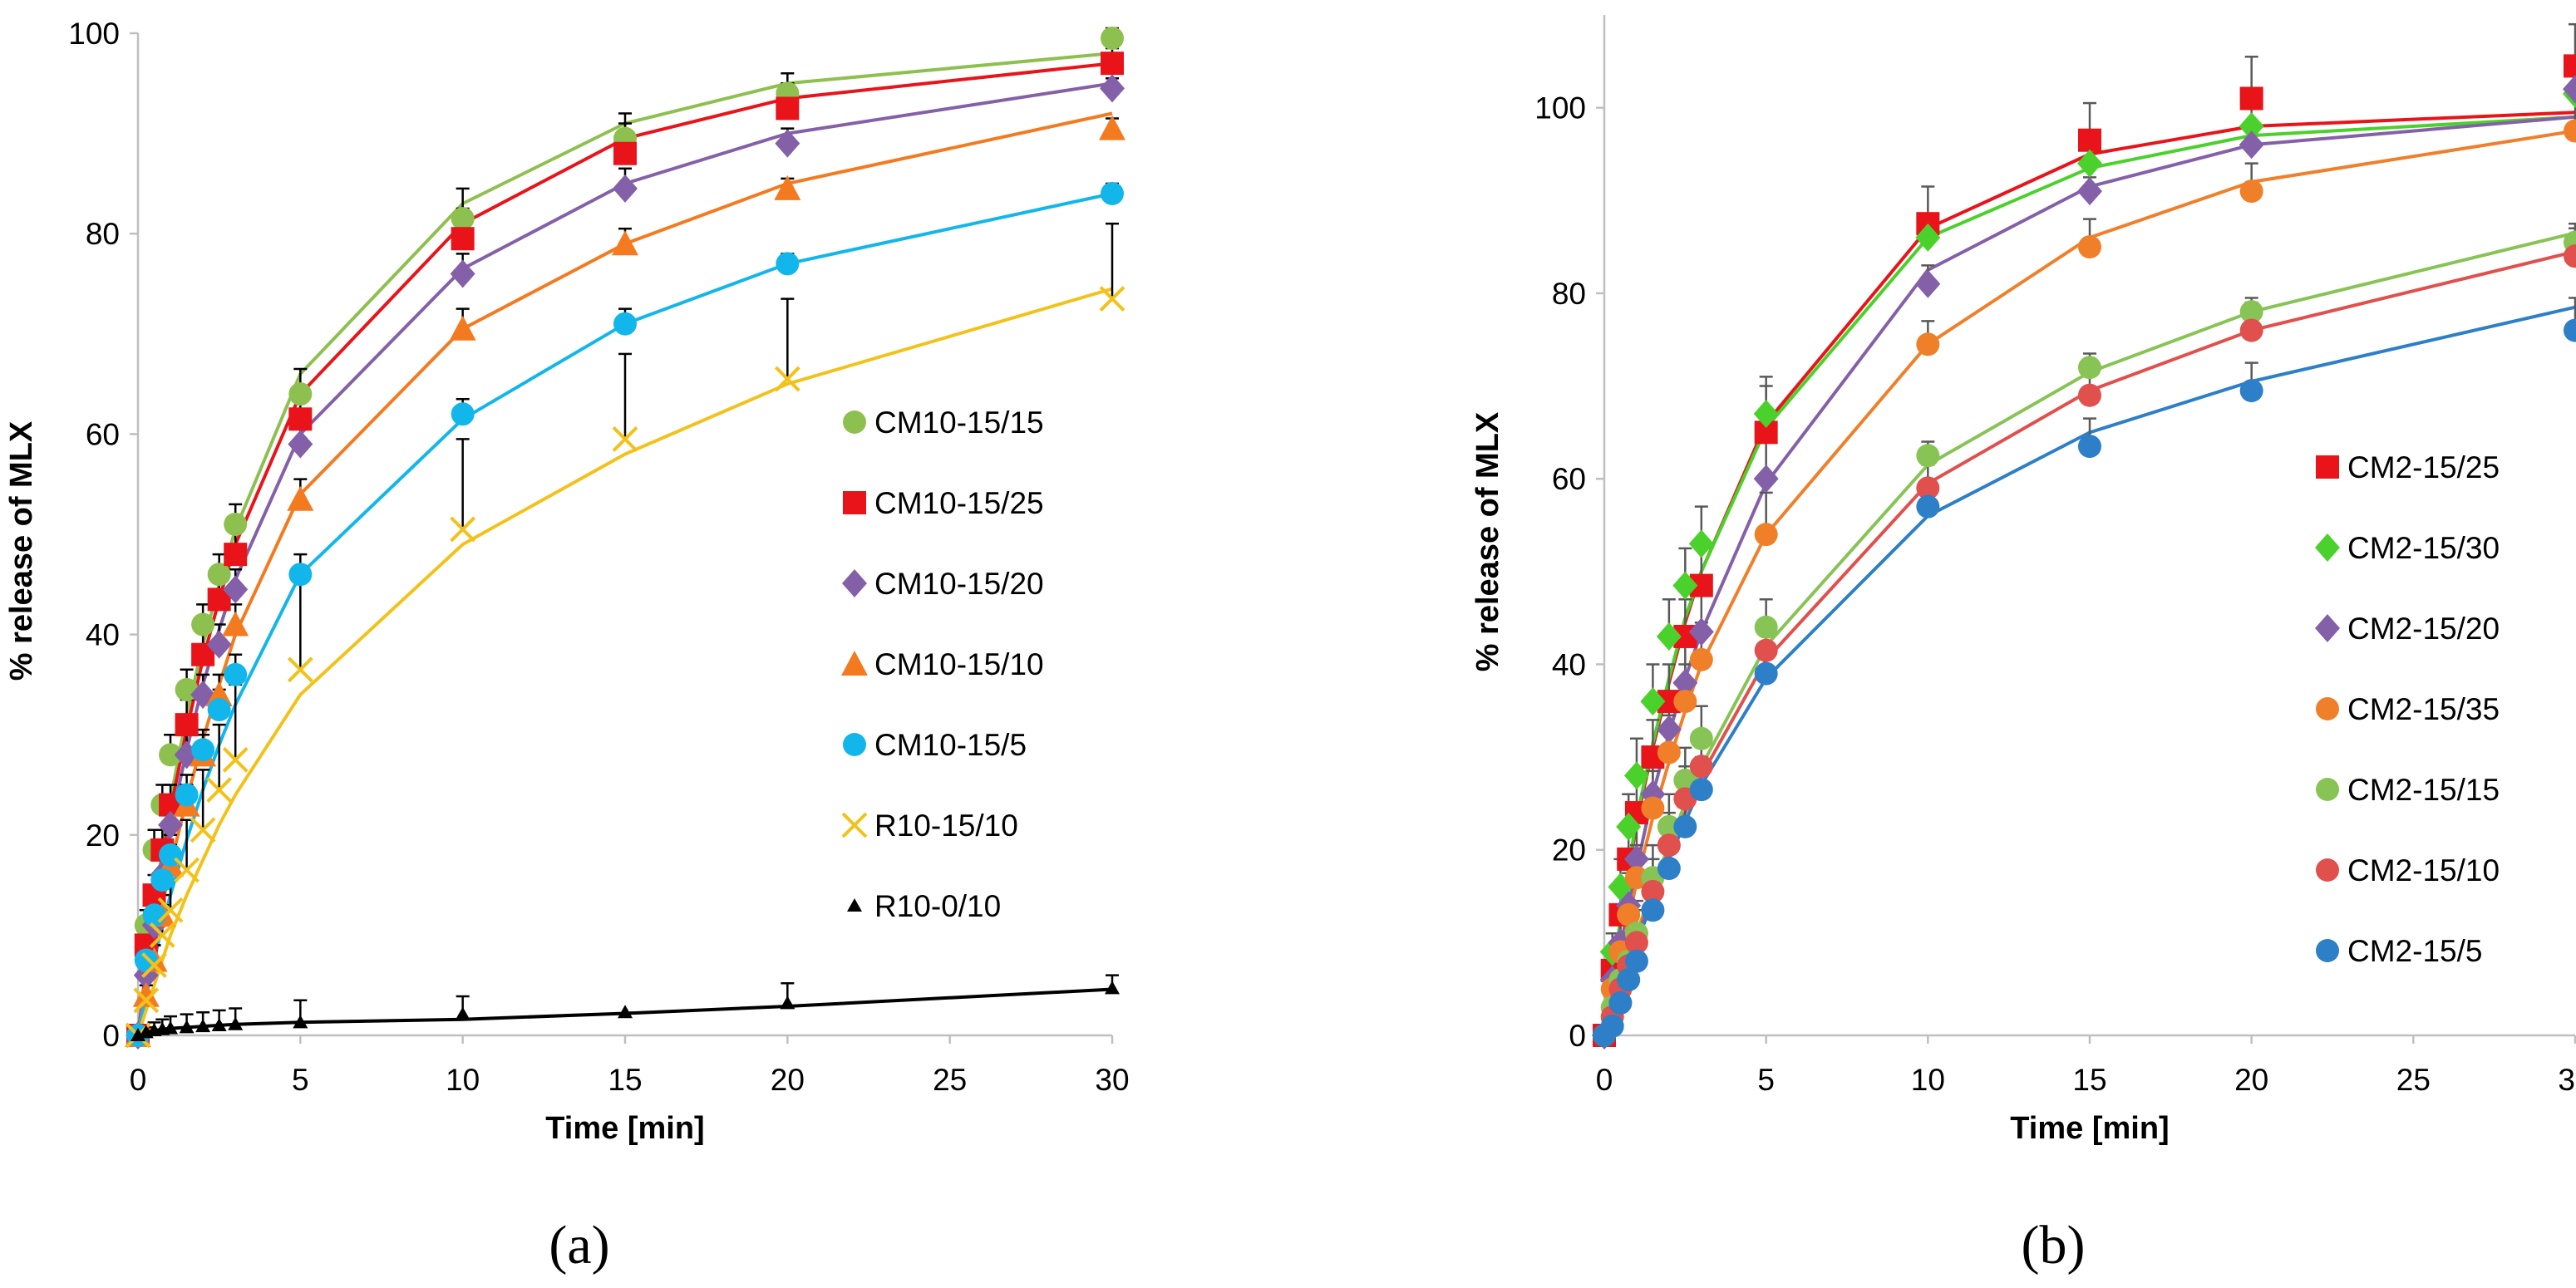  I want to click on x-tick-label: 25, so click(950, 1080).